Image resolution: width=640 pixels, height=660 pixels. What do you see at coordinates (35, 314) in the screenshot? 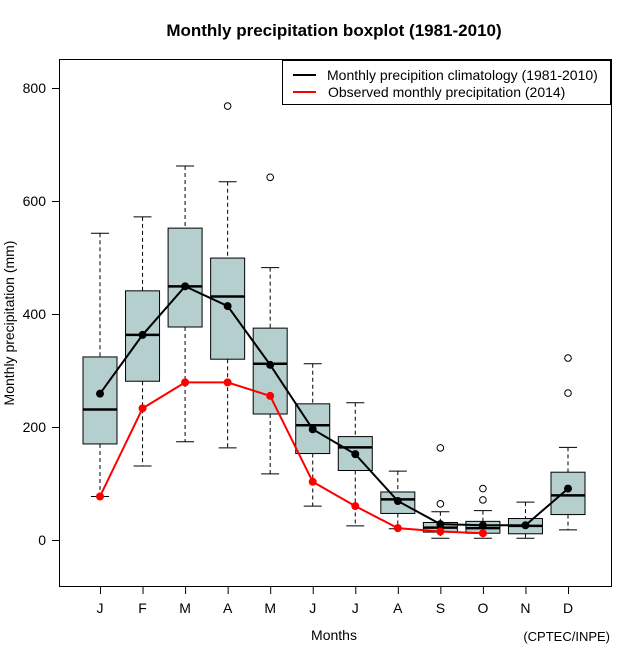
I see `y-tick-label: 400` at bounding box center [35, 314].